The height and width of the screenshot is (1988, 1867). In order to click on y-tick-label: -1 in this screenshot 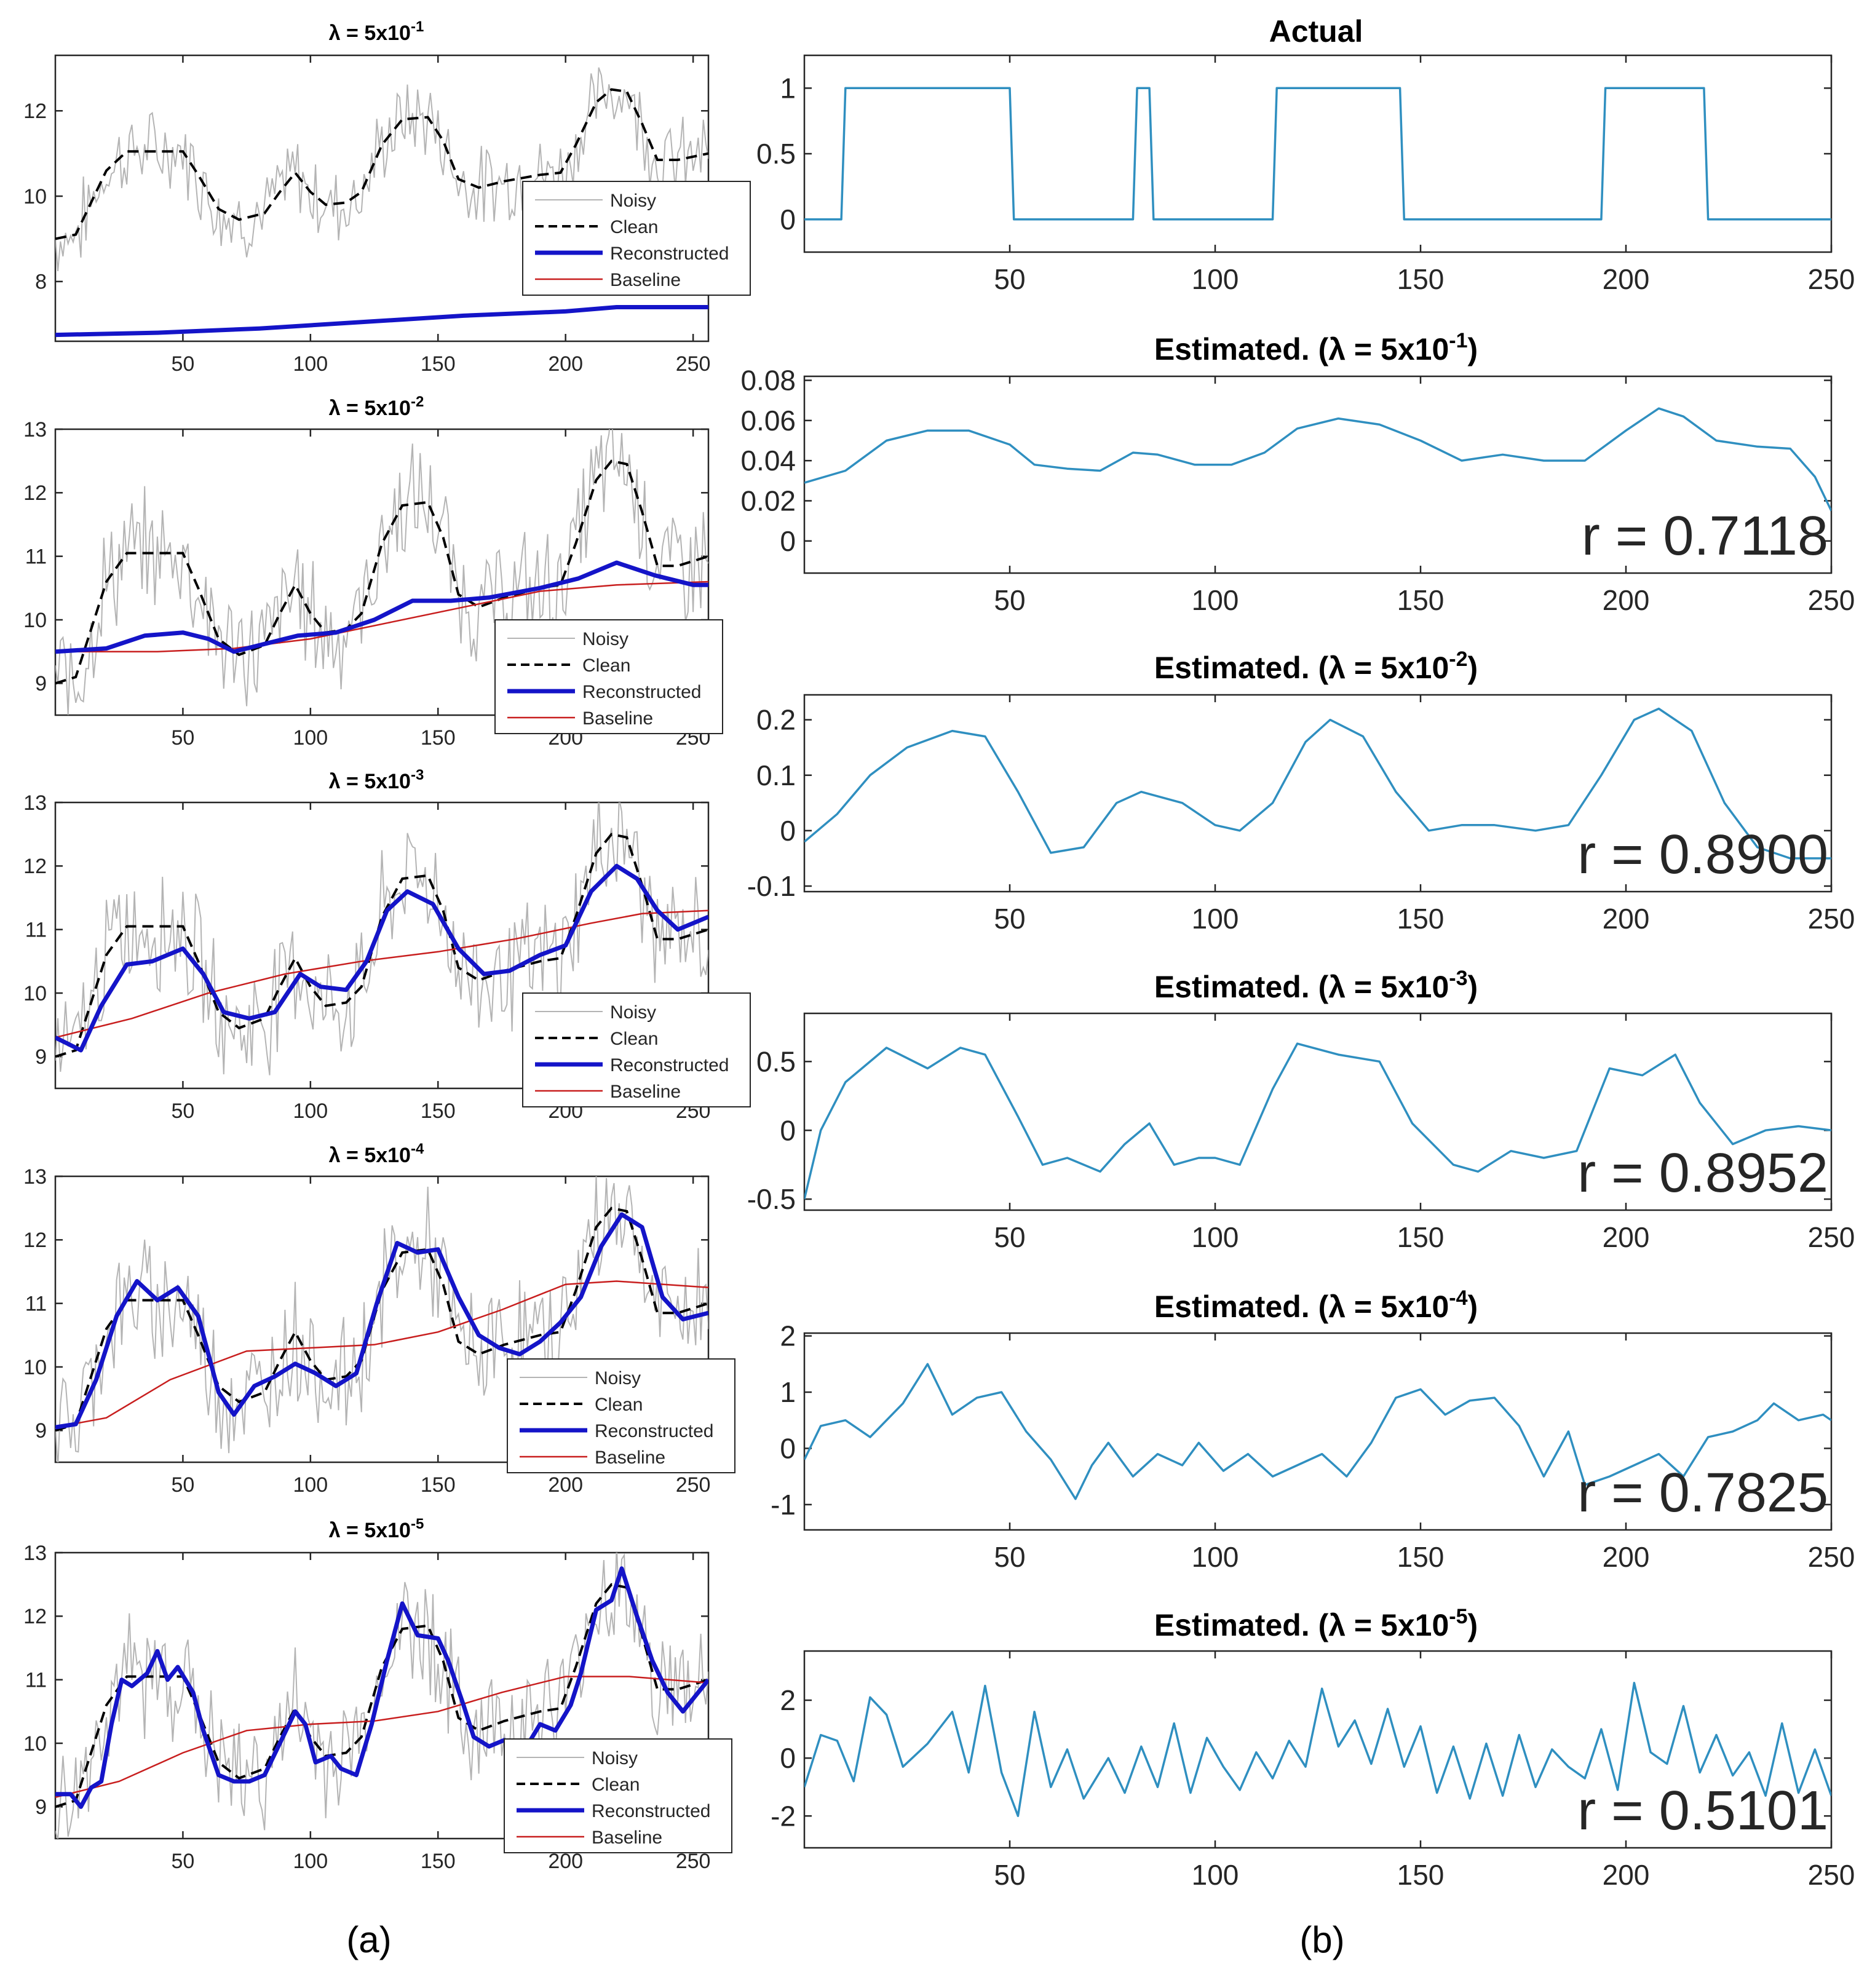, I will do `click(783, 1505)`.